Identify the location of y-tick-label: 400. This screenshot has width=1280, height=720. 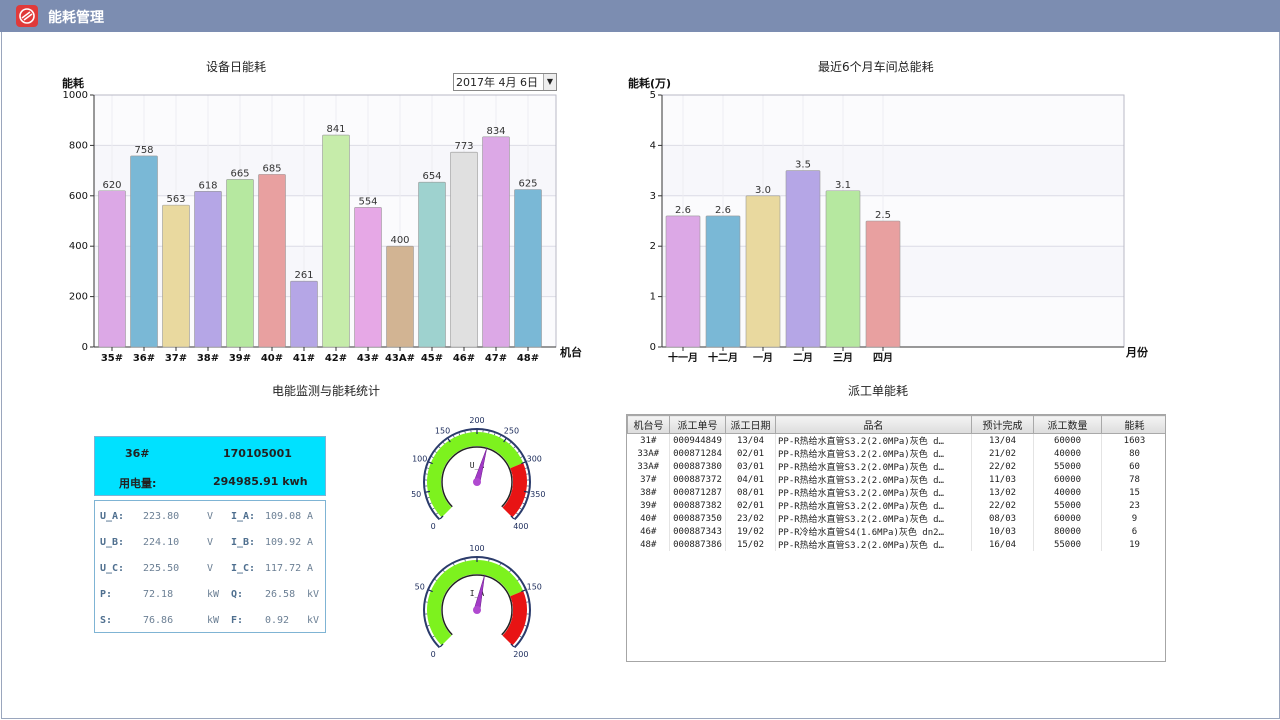
(78, 246).